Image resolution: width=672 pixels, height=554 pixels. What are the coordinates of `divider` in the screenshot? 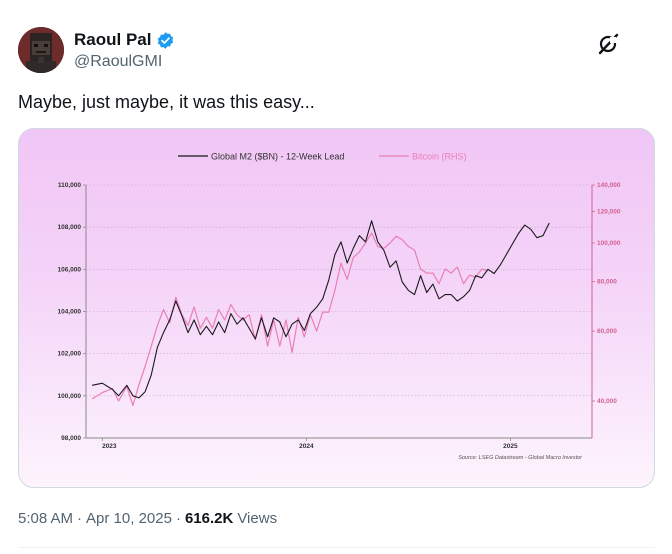 It's located at (336, 547).